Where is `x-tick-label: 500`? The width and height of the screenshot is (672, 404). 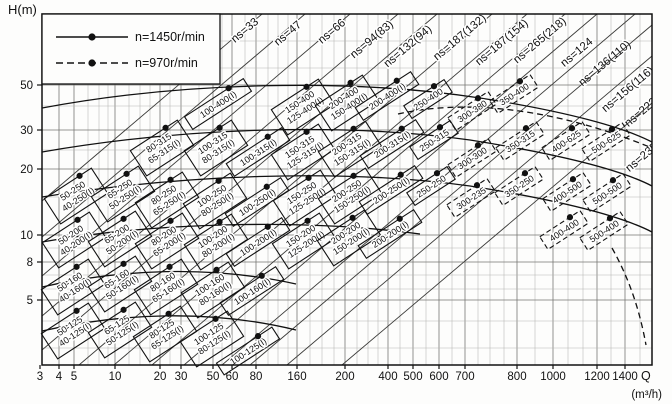
x-tick-label: 500 is located at coordinates (412, 377).